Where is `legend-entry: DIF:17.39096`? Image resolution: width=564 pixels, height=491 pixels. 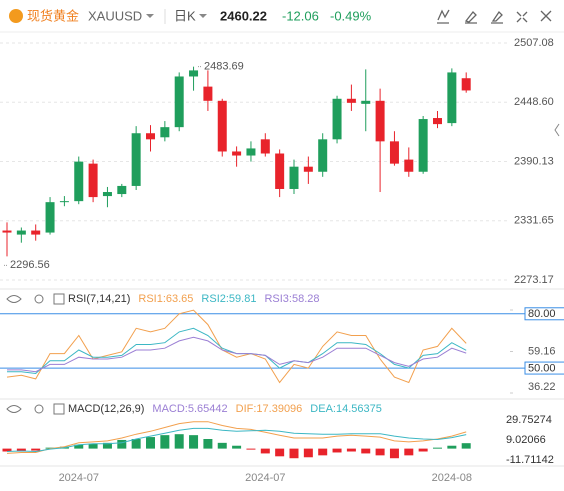
legend-entry: DIF:17.39096 is located at coordinates (269, 409).